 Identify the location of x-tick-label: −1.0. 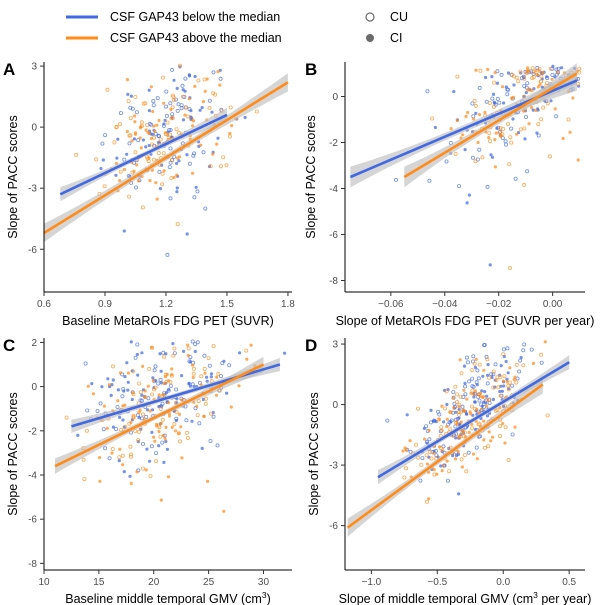
(371, 582).